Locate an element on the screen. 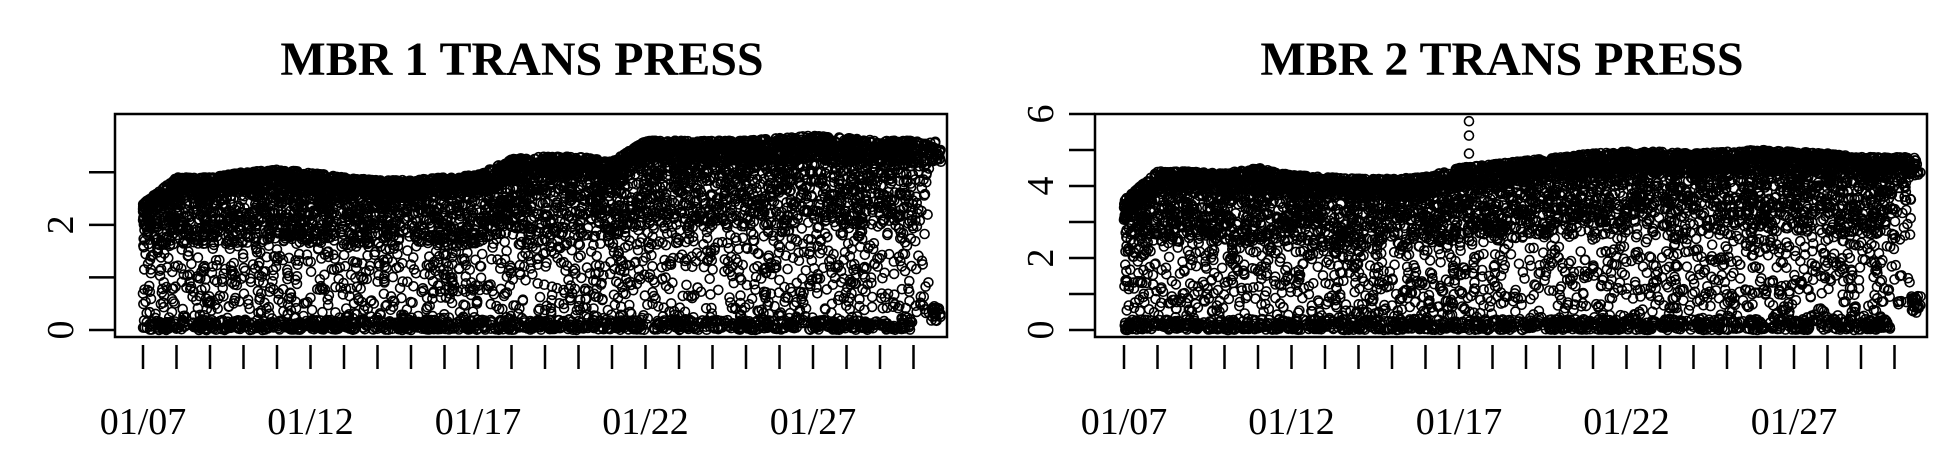  x-tick-label: 01/27 is located at coordinates (813, 422).